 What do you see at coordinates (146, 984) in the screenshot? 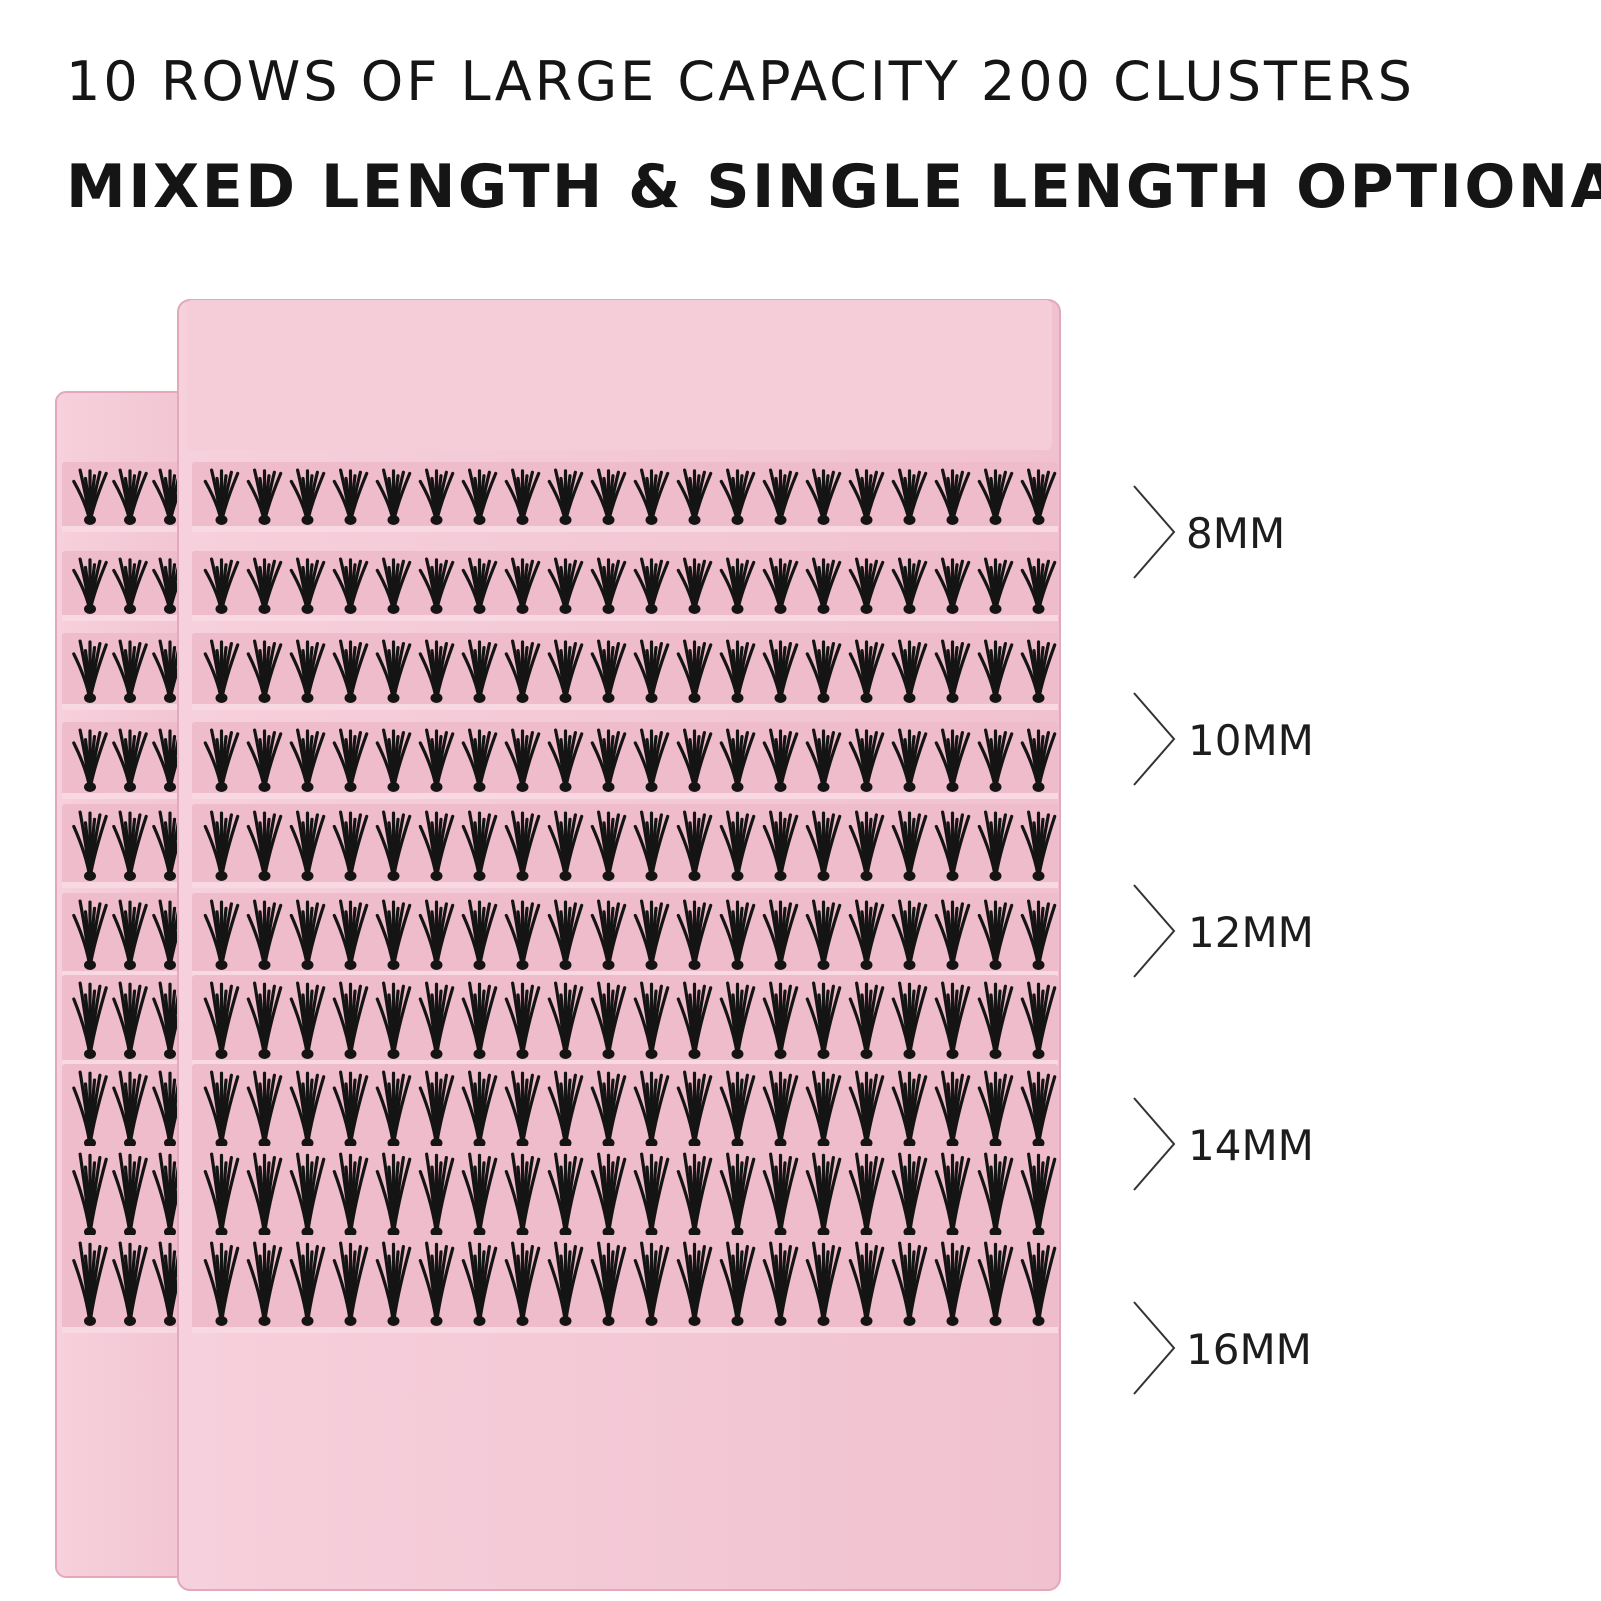
I see `back-tray` at bounding box center [146, 984].